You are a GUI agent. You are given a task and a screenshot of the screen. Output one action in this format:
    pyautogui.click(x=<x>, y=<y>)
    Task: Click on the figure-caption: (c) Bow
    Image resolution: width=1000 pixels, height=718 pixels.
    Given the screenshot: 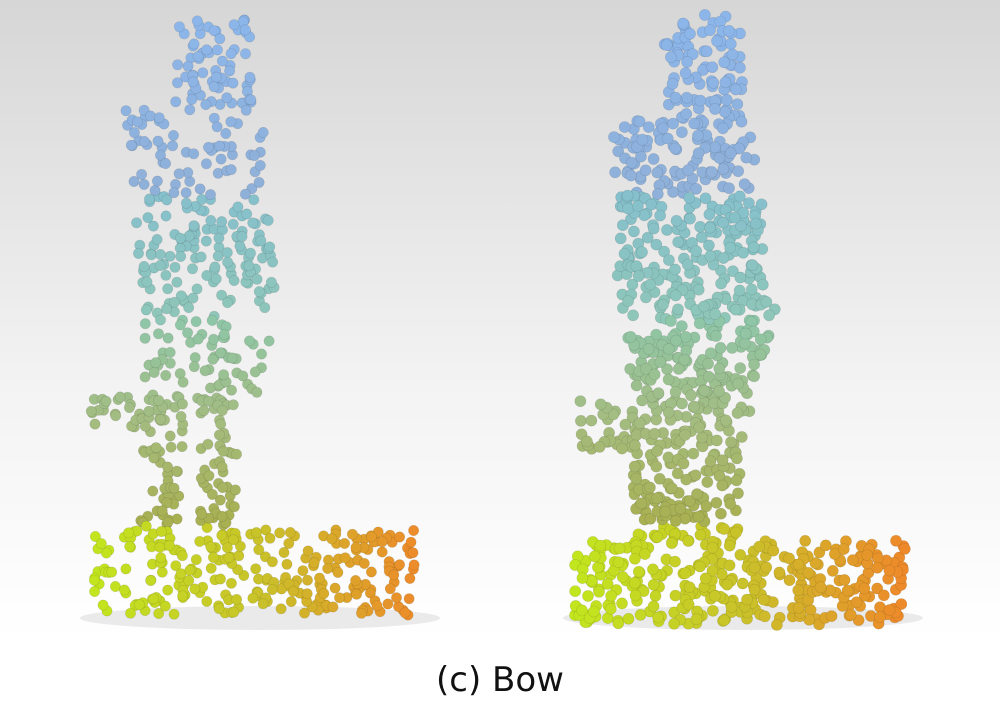 What is the action you would take?
    pyautogui.click(x=500, y=680)
    